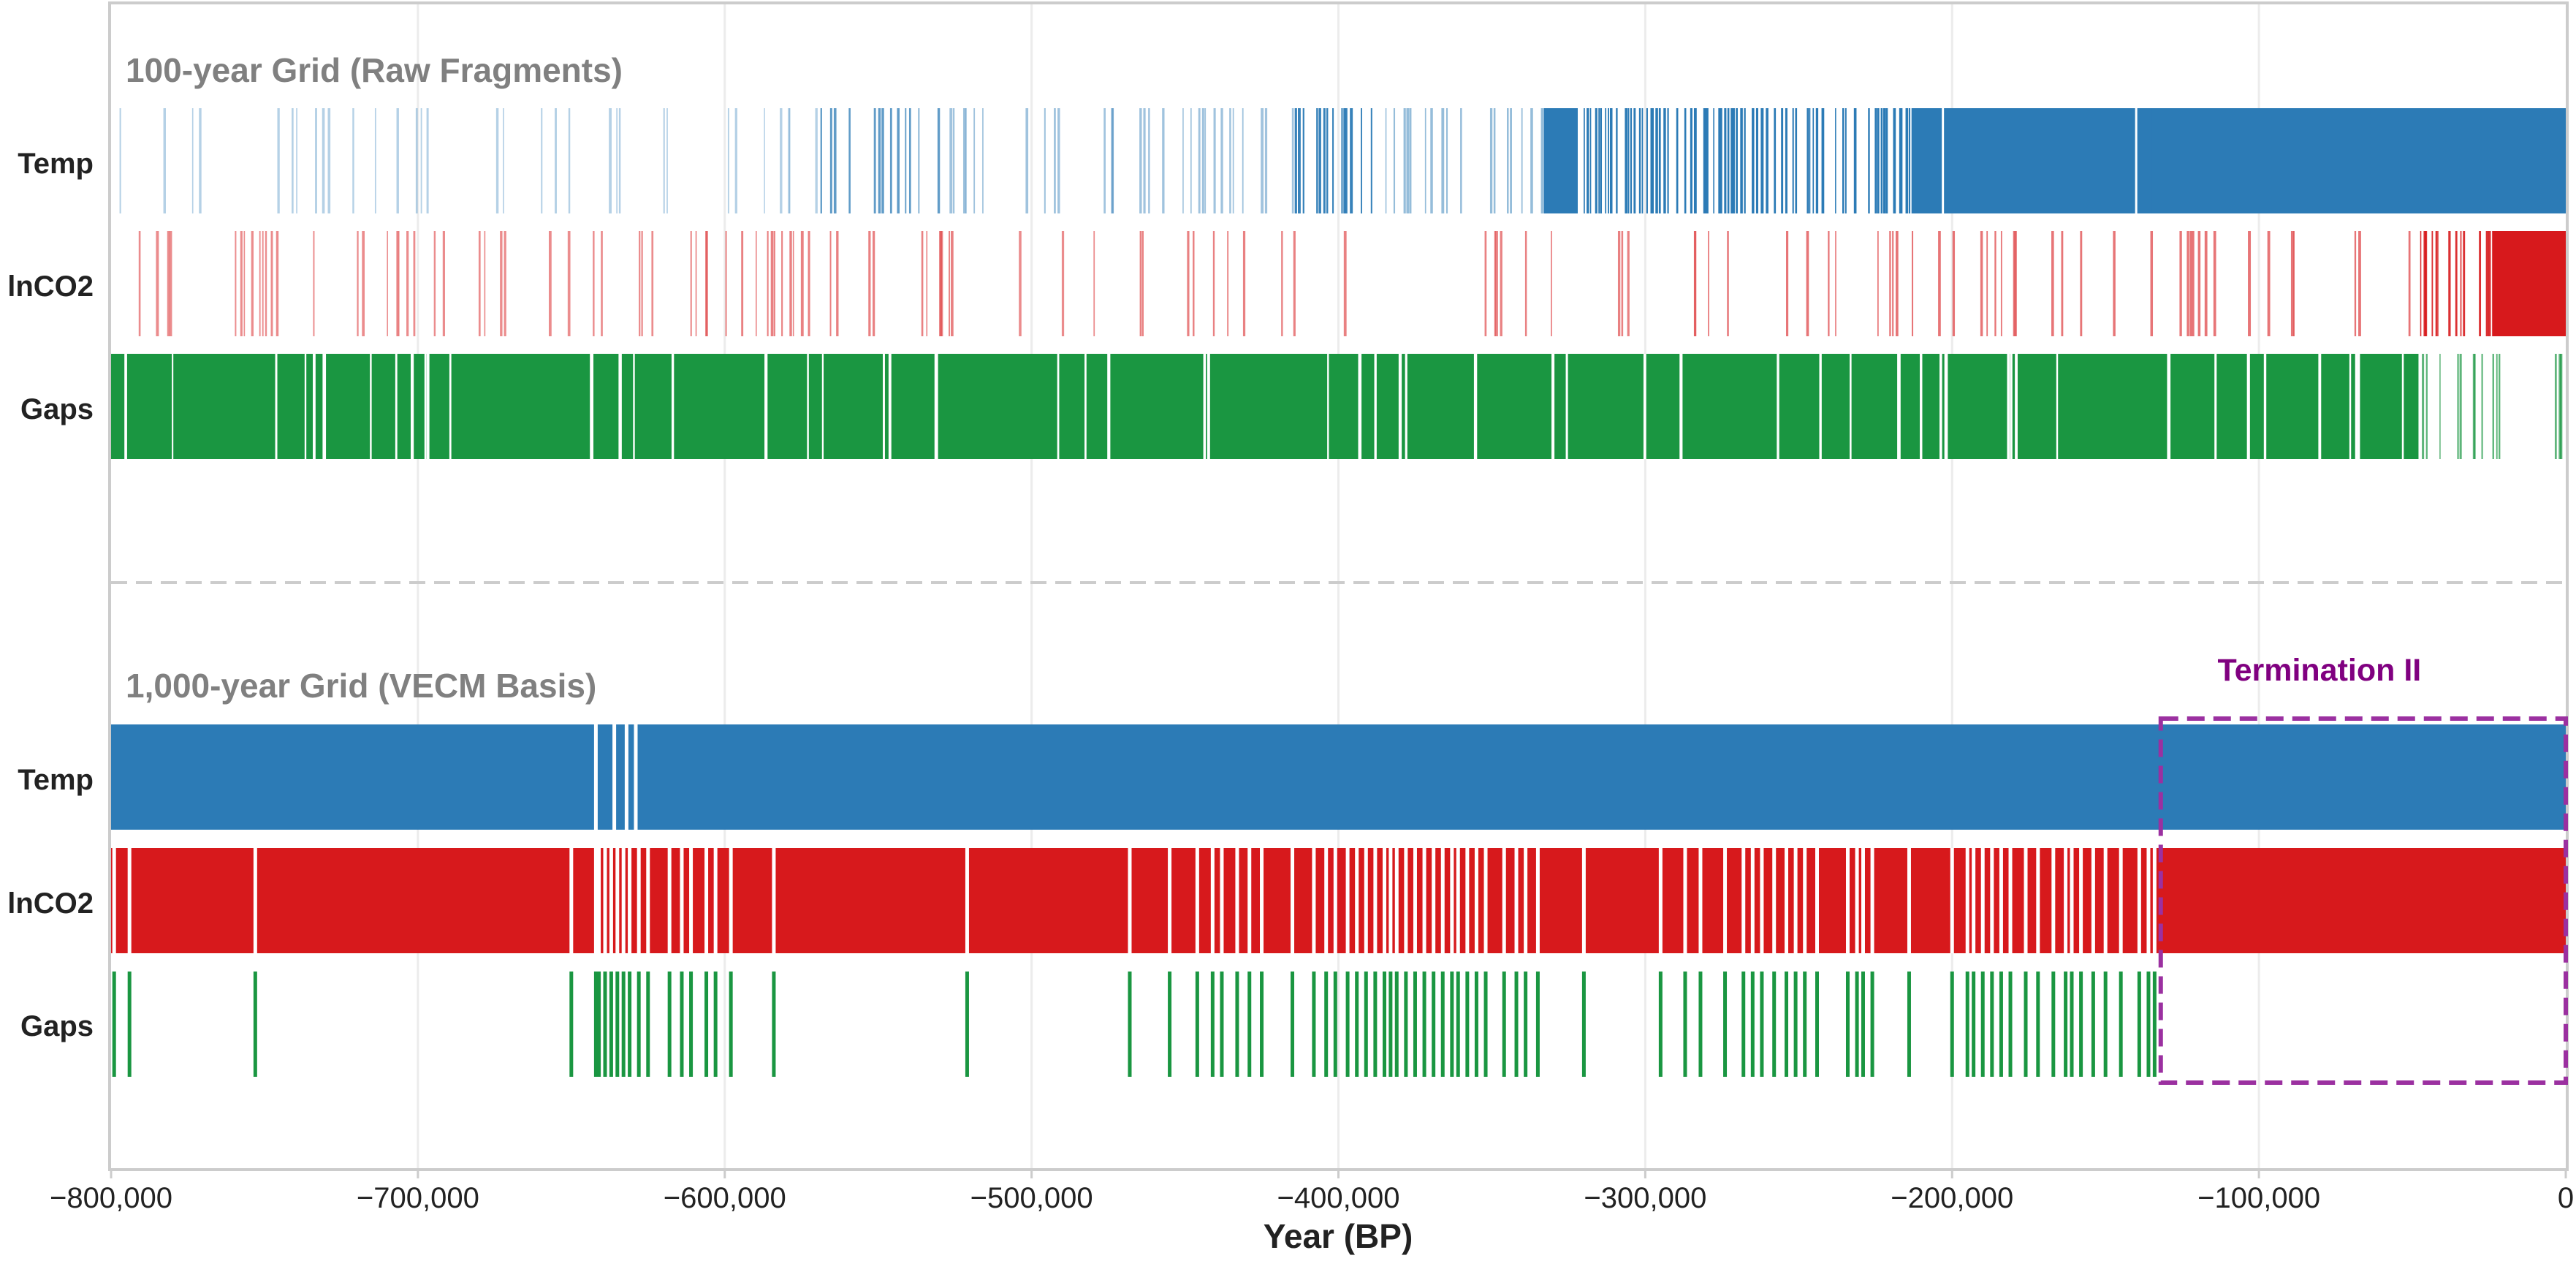 The image size is (2576, 1261). I want to click on bar-gaps-100yr-solid, so click(1315, 407).